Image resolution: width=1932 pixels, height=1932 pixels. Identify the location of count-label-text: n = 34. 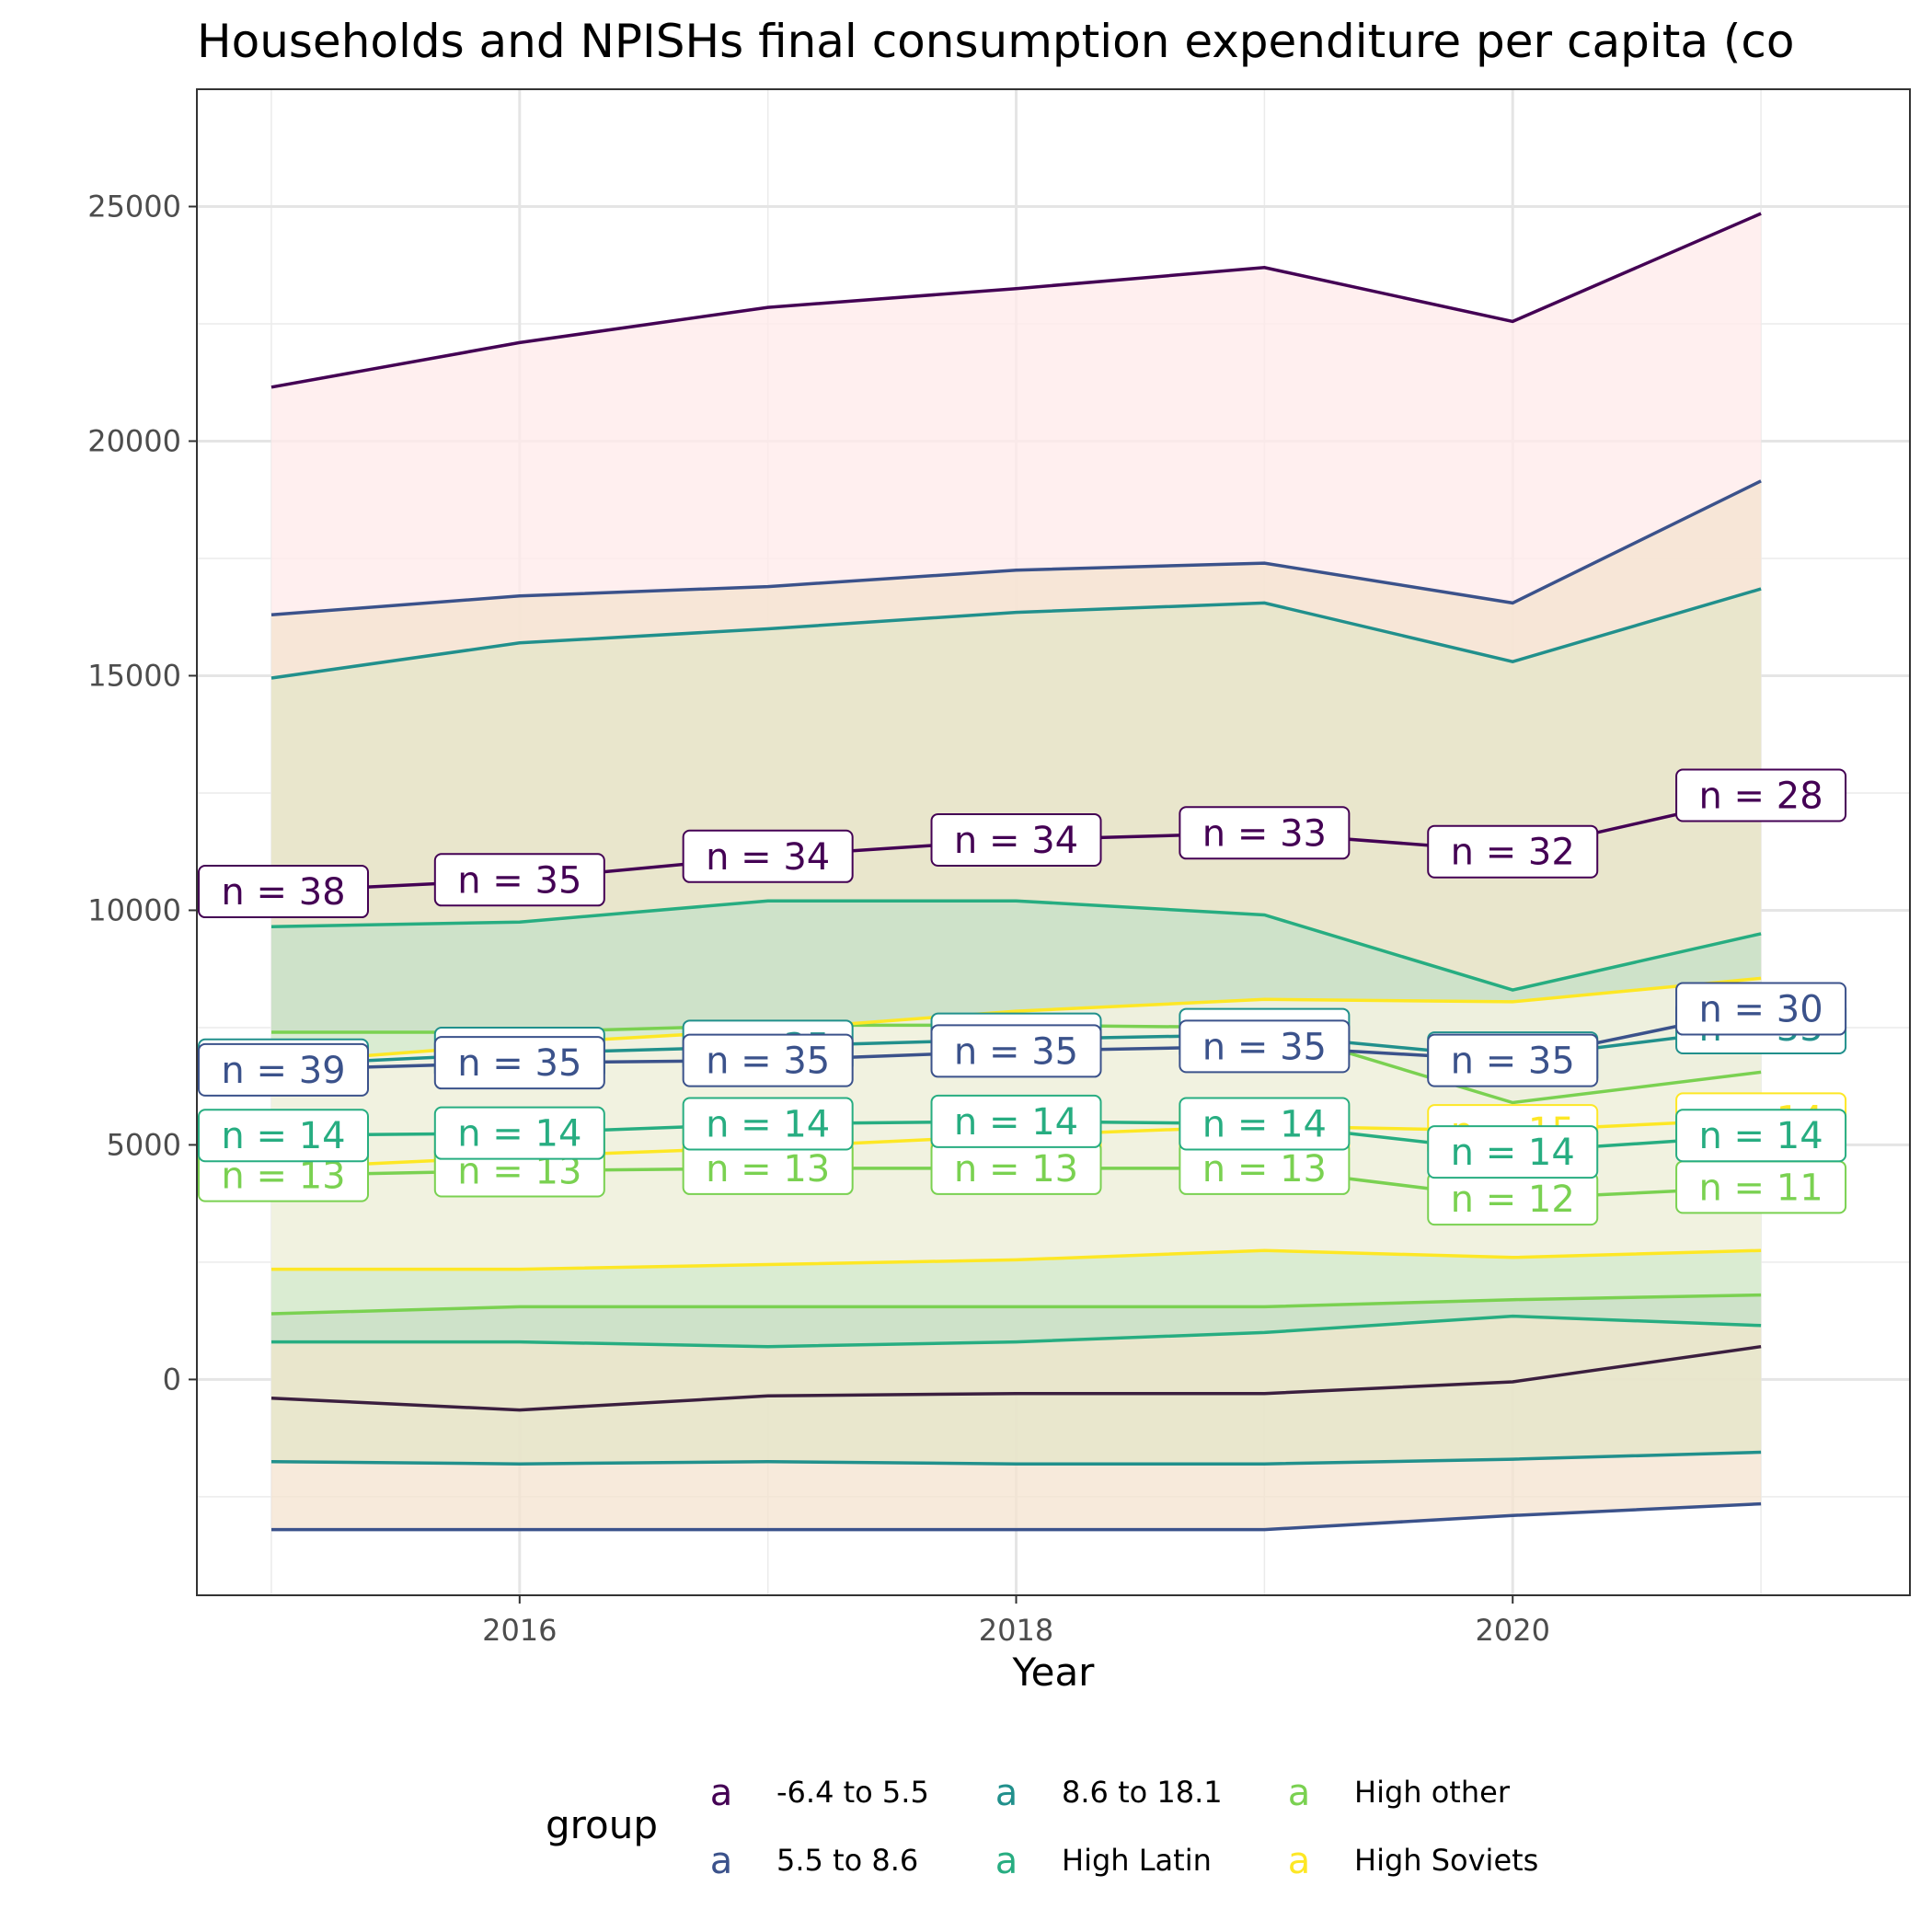
(1016, 841).